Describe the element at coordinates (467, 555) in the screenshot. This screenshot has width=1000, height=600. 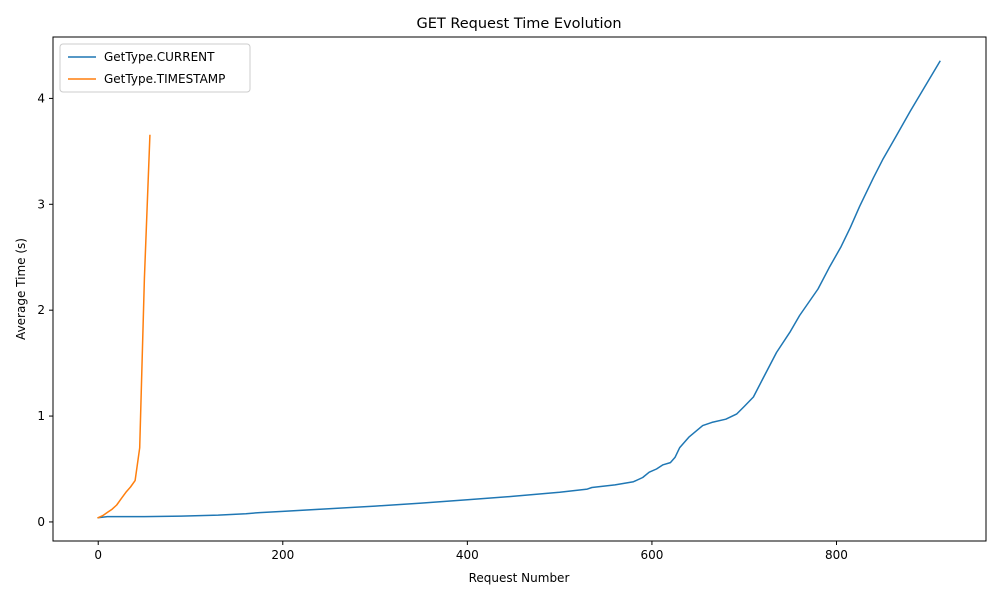
I see `x-tick-label: 400` at that location.